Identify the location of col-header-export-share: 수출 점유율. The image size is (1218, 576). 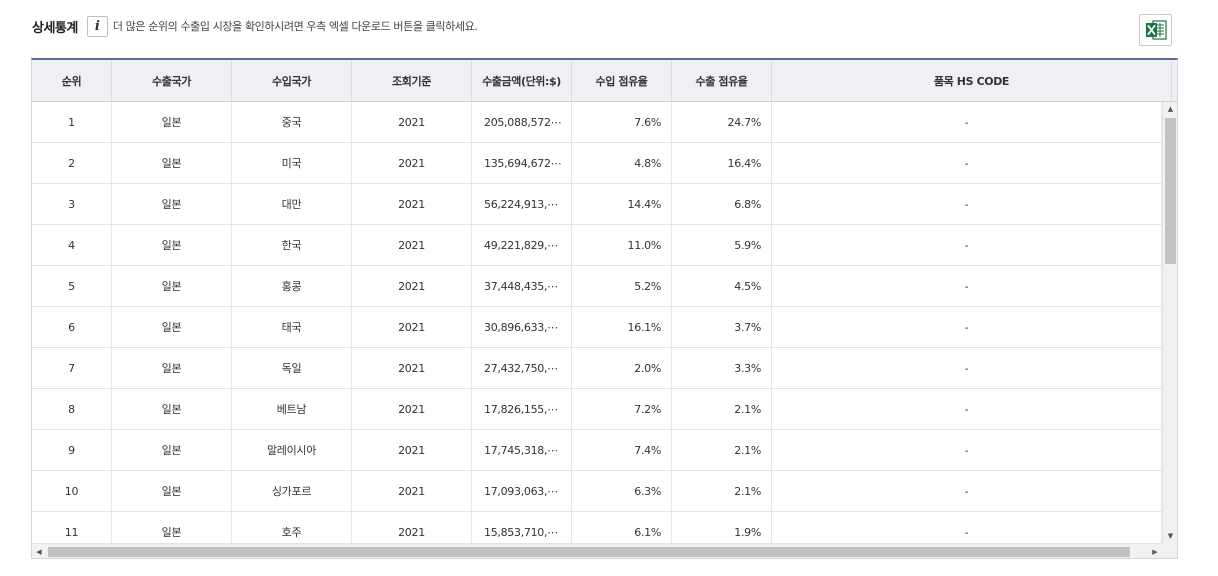
(722, 81).